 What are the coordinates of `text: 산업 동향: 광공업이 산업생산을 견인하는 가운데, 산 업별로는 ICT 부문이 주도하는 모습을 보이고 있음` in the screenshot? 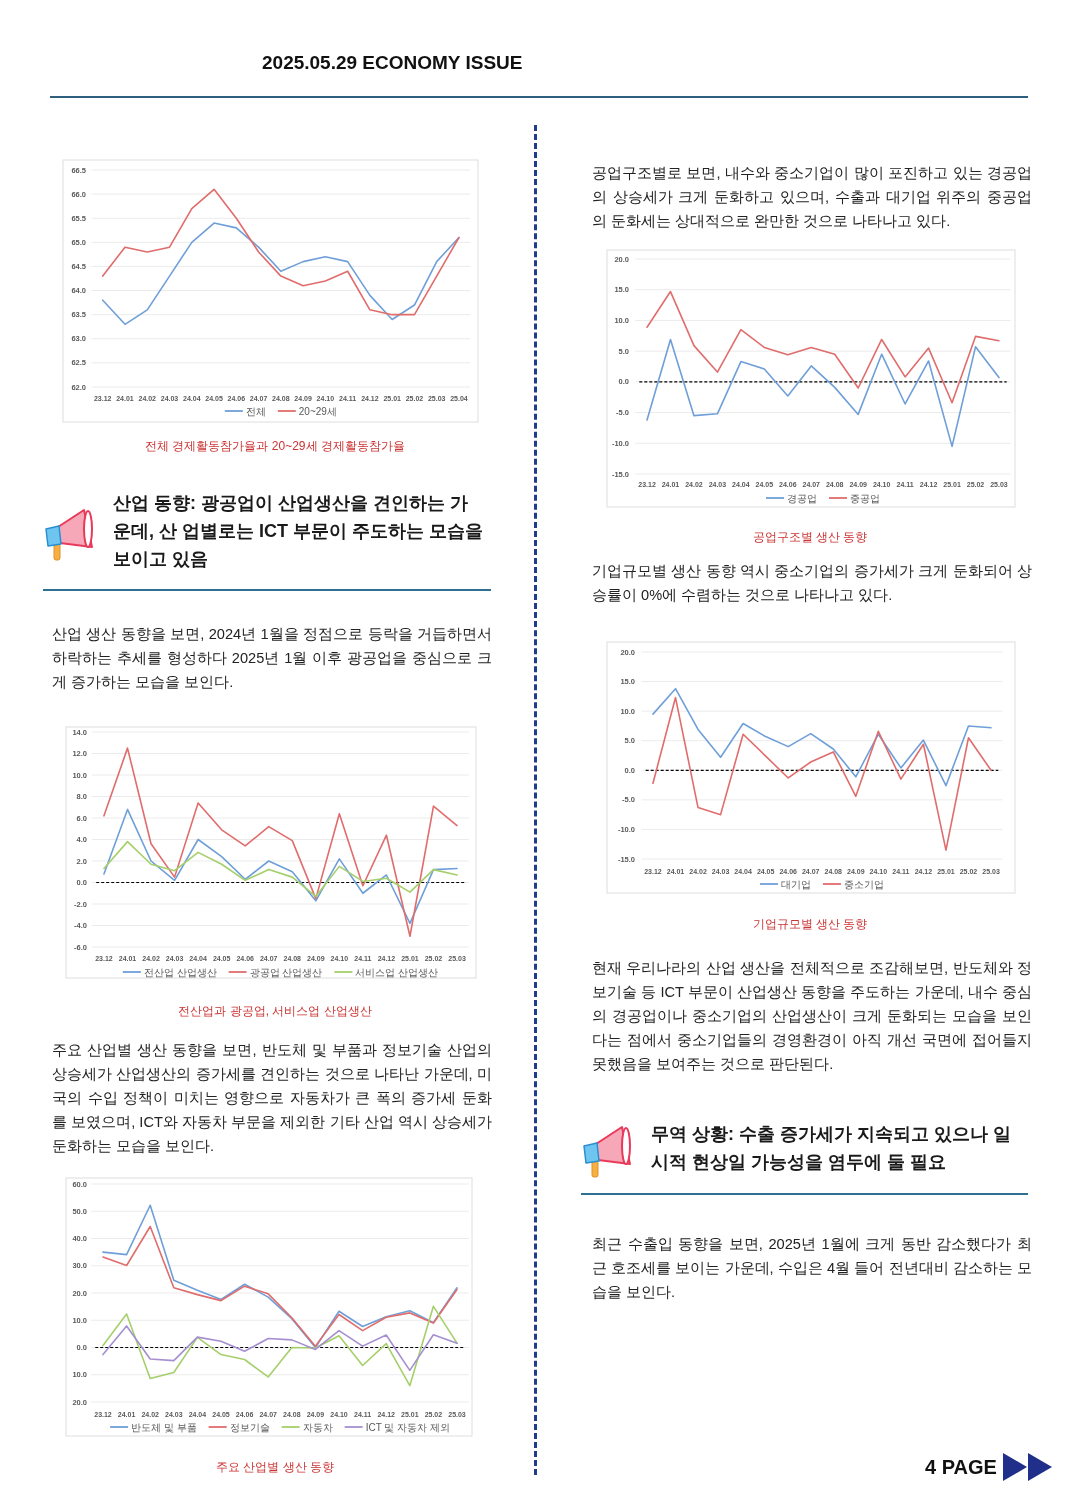 It's located at (298, 531).